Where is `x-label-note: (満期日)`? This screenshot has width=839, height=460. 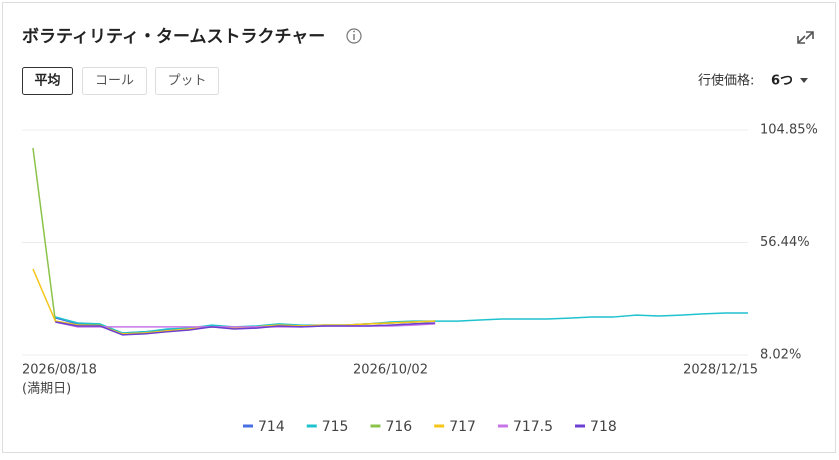
x-label-note: (満期日) is located at coordinates (46, 389).